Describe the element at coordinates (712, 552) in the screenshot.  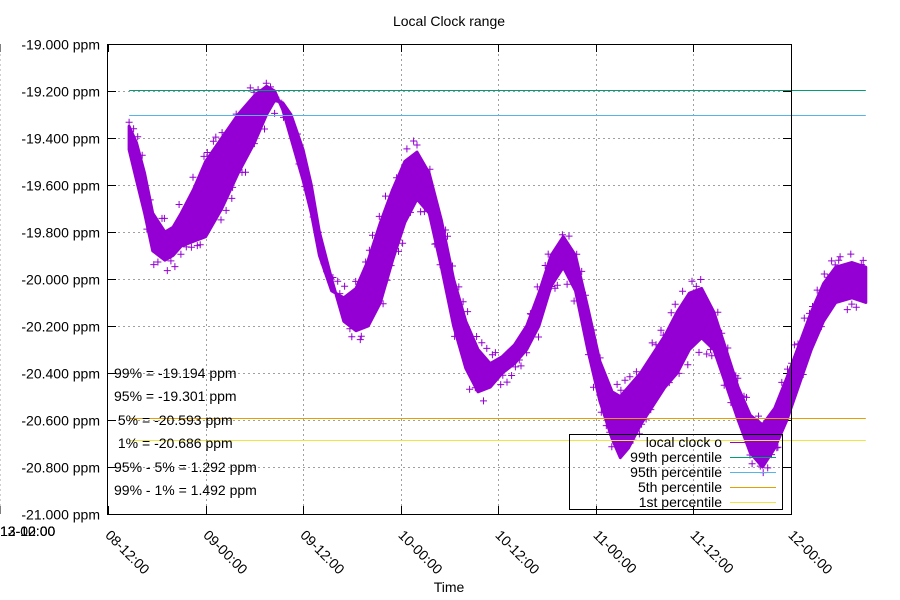
I see `x-tick-label: 11-12:00` at that location.